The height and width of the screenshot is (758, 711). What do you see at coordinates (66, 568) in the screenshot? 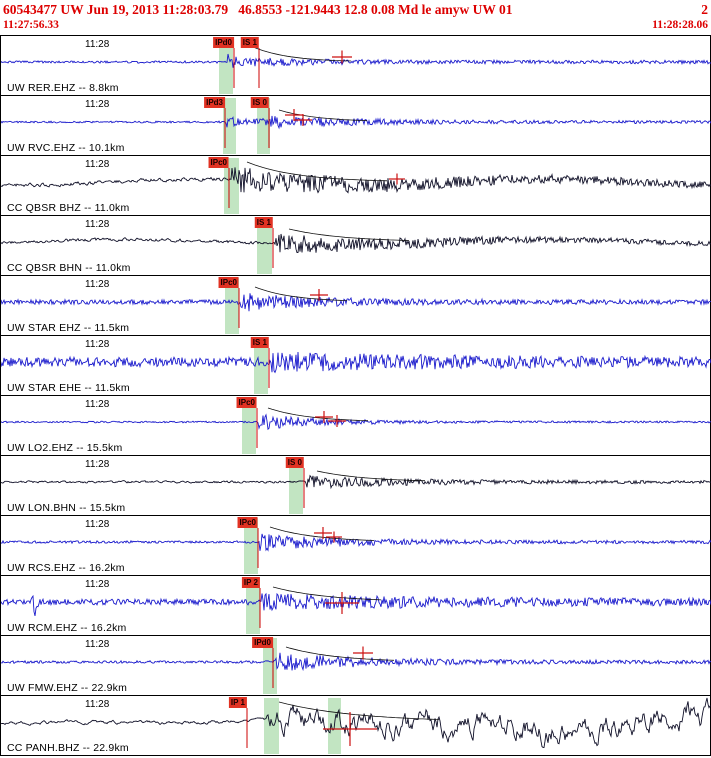
I see `station-channel-label: UW RCS.EHZ -- 16.2km` at bounding box center [66, 568].